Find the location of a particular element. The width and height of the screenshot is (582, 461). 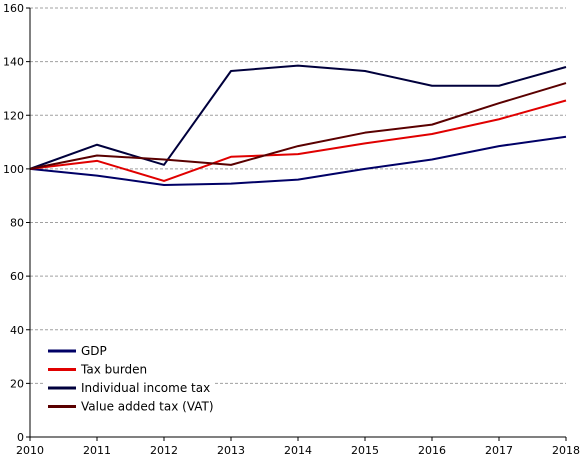

legend-label-gdp: GDP is located at coordinates (94, 351).